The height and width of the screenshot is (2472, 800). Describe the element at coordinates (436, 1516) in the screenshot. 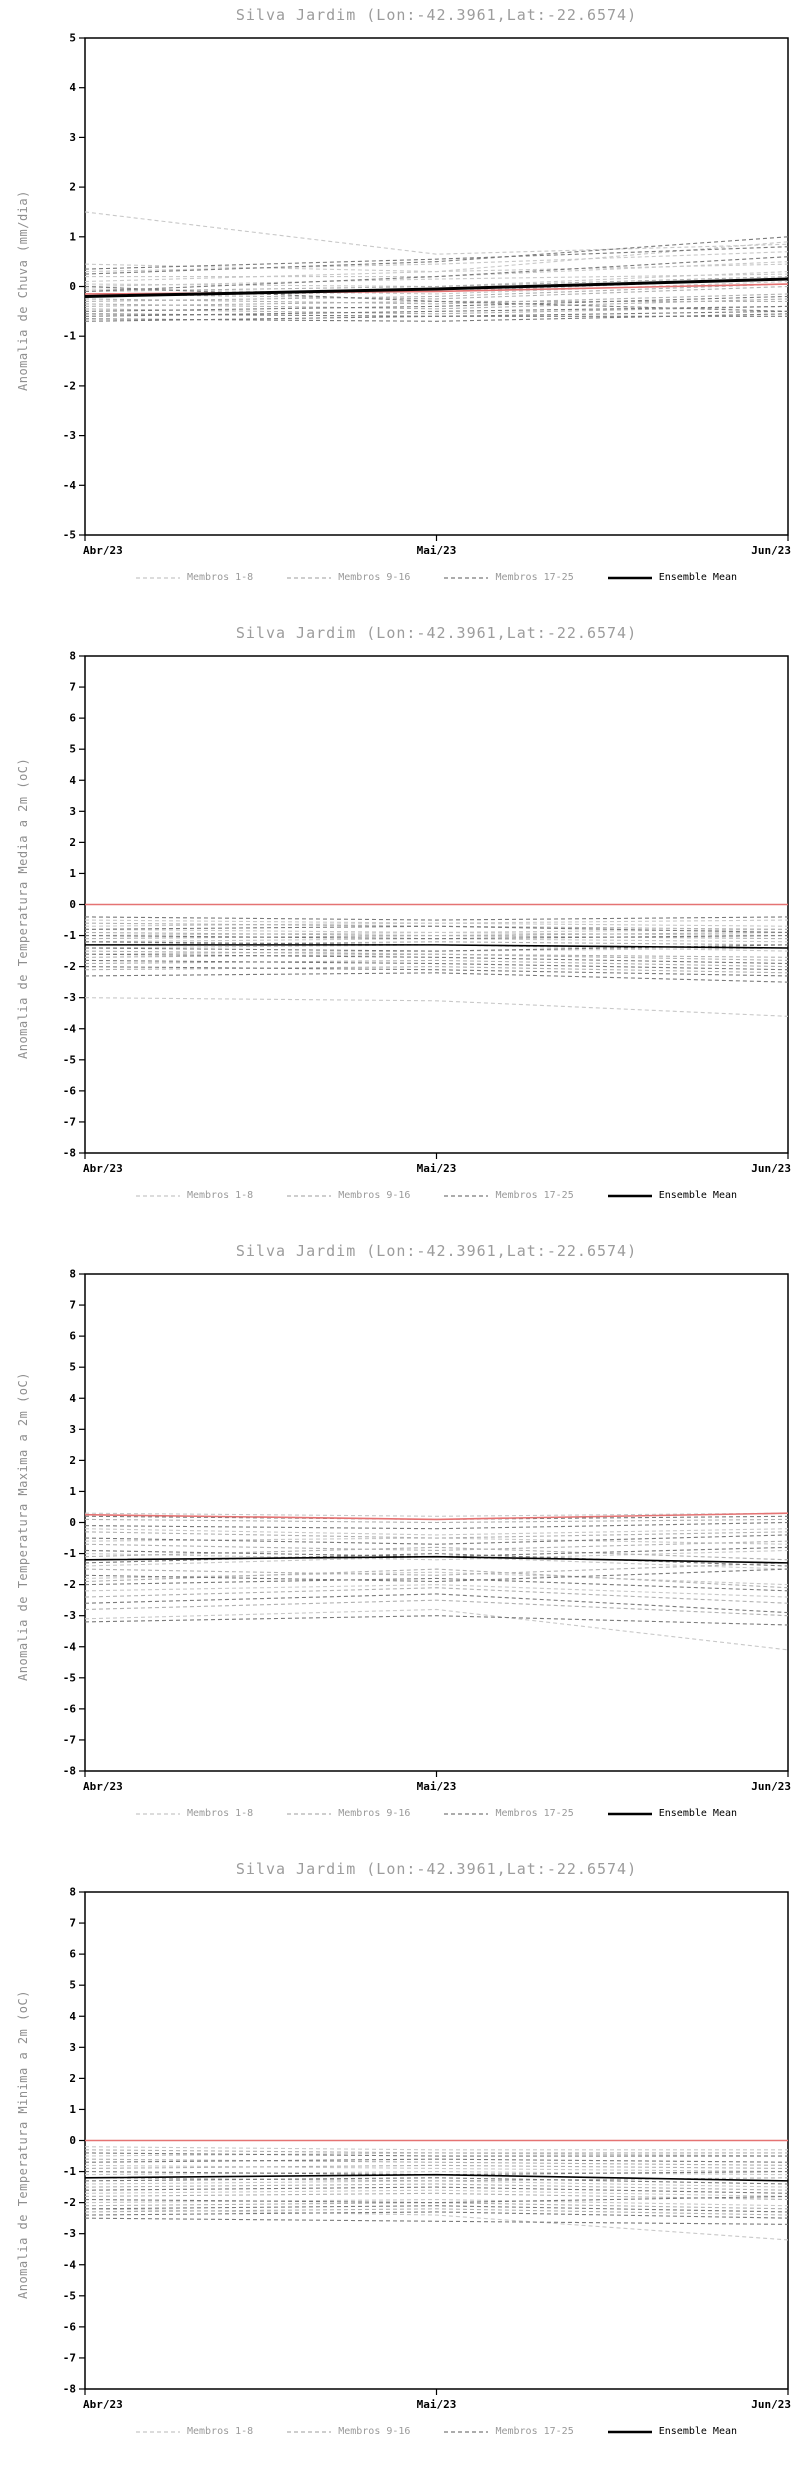

I see `reference-line-red` at that location.